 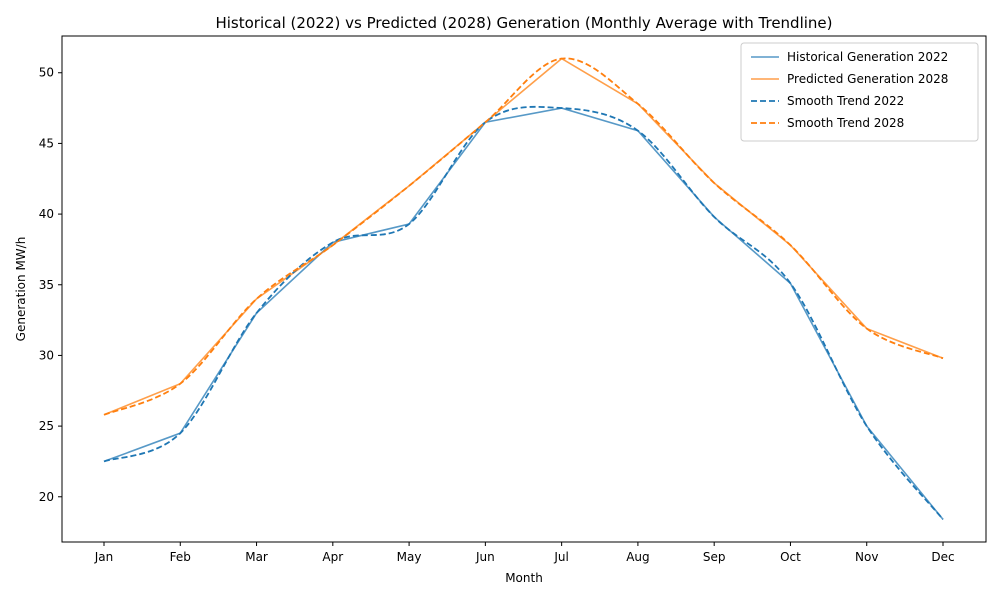 What do you see at coordinates (560, 557) in the screenshot?
I see `x-tick-label: Jul` at bounding box center [560, 557].